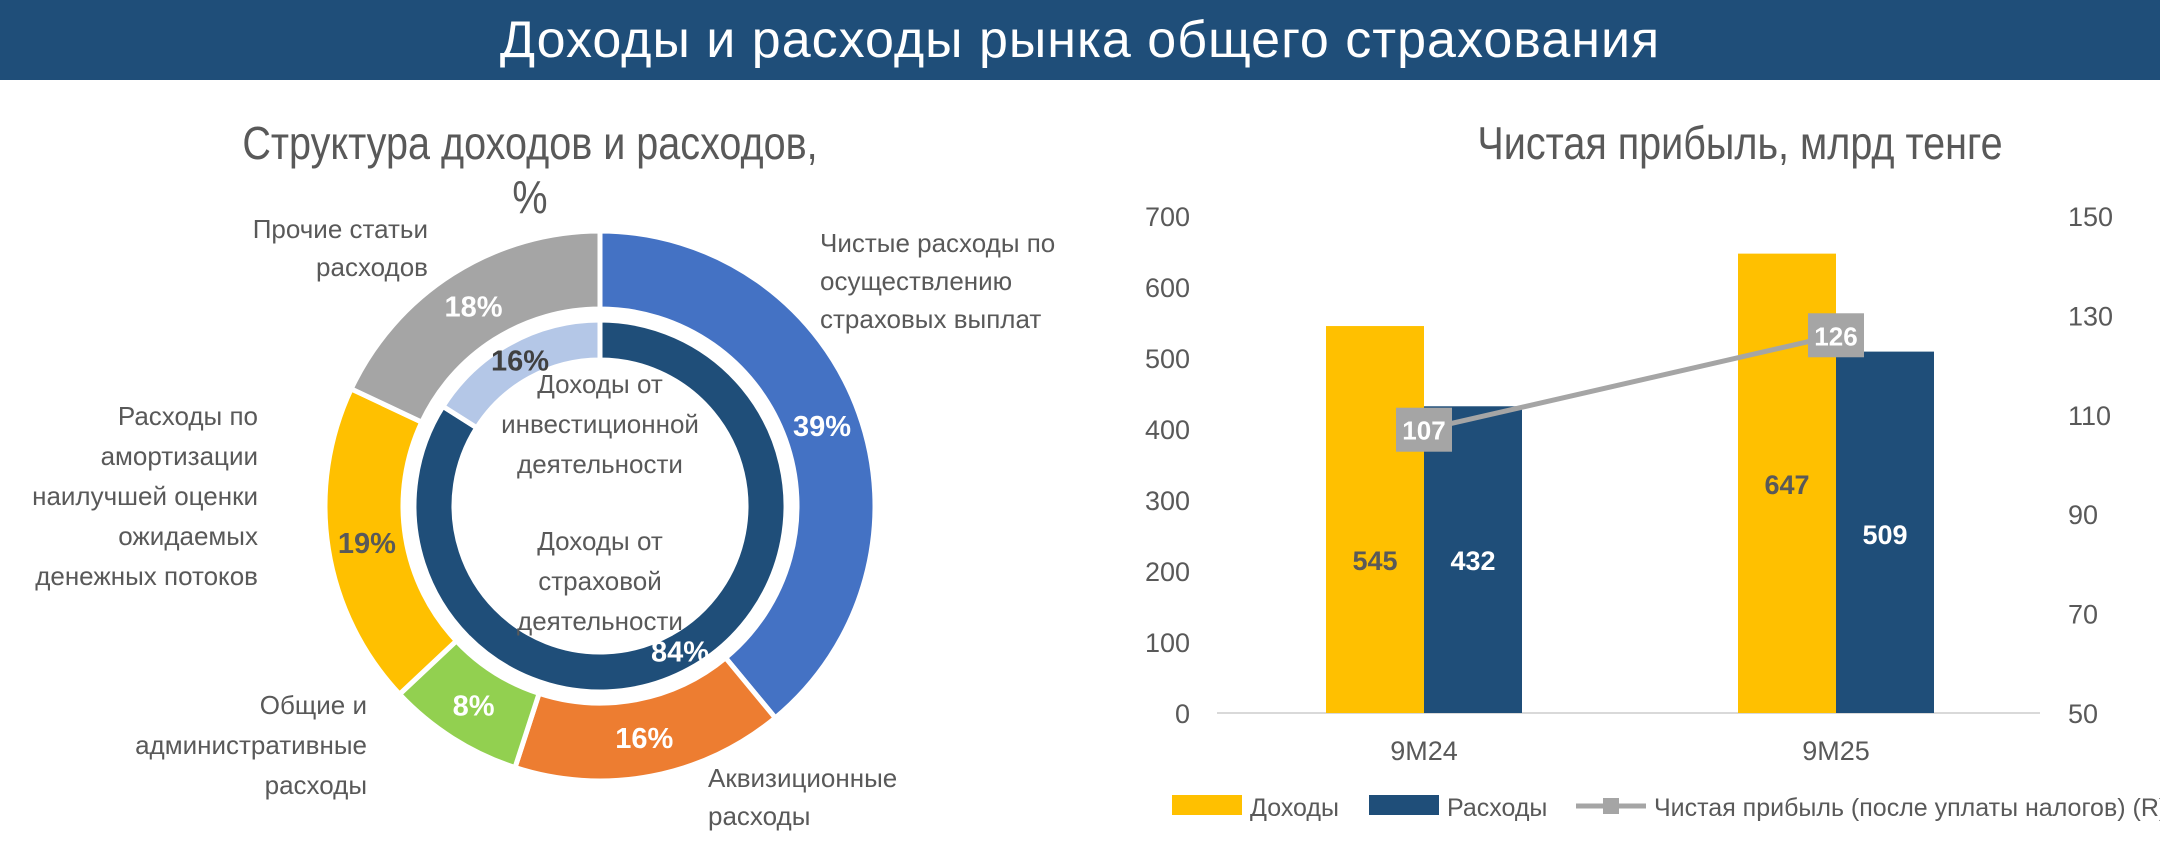 The image size is (2160, 854). I want to click on bar-data-label: 647, so click(1786, 485).